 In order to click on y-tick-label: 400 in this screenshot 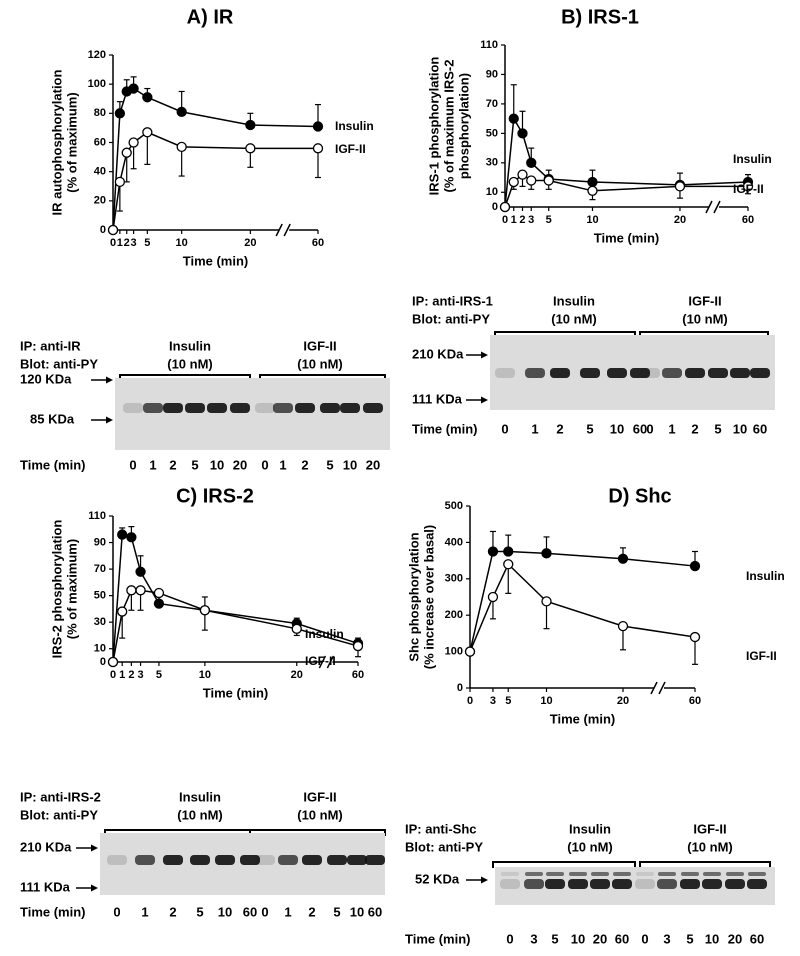, I will do `click(454, 542)`.